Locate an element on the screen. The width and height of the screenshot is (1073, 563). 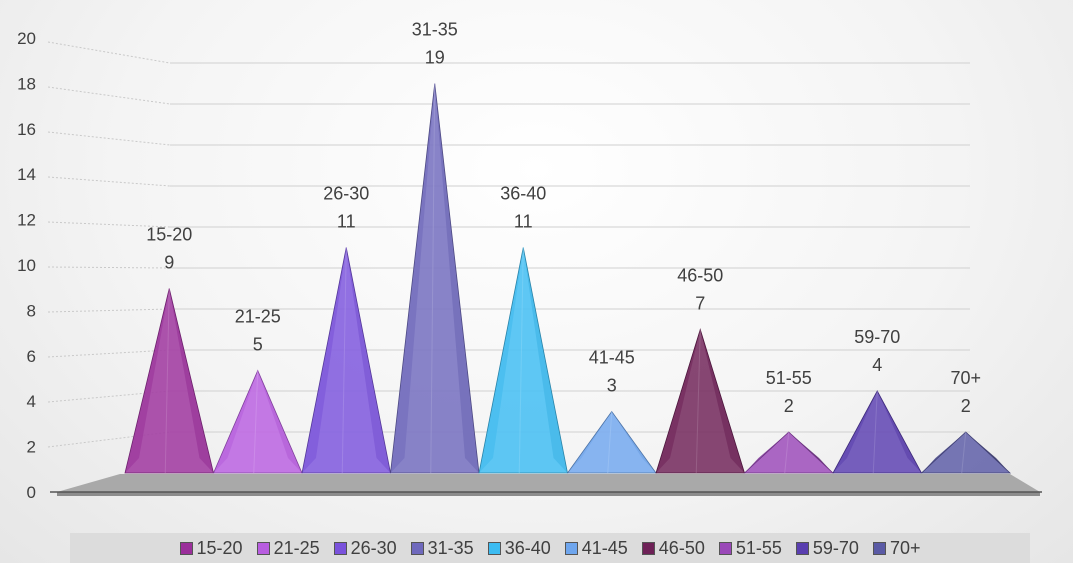
data-label-category: 31-35 is located at coordinates (435, 30).